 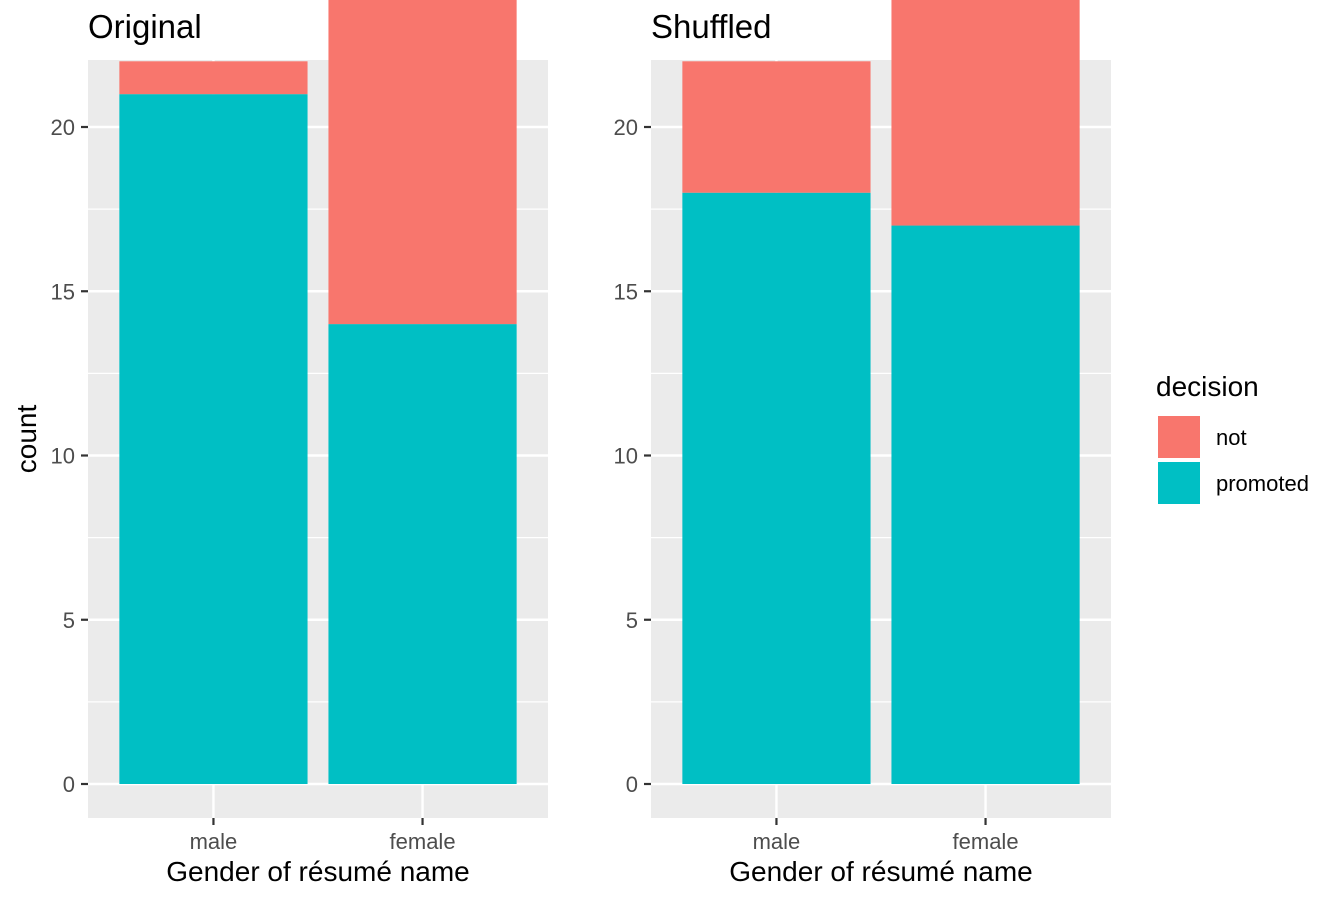 I want to click on legend-key-not, so click(x=1179, y=437).